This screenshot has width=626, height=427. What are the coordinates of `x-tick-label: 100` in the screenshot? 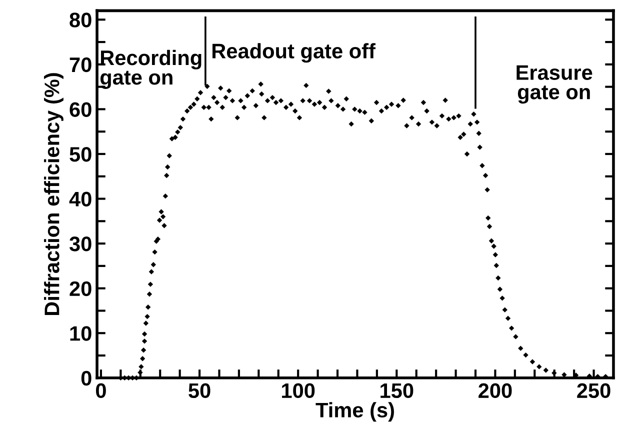 It's located at (298, 390).